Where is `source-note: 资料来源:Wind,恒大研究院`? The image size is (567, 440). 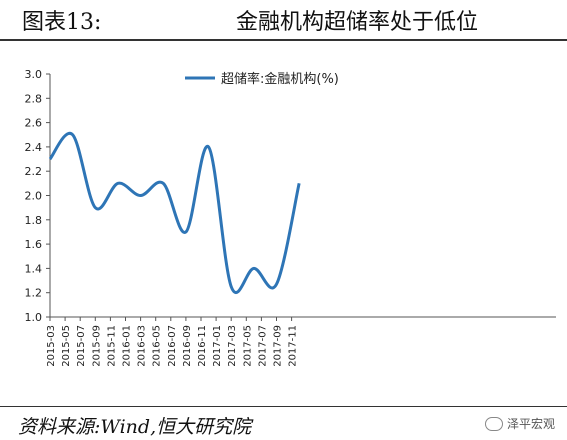 source-note: 资料来源:Wind,恒大研究院 is located at coordinates (135, 427).